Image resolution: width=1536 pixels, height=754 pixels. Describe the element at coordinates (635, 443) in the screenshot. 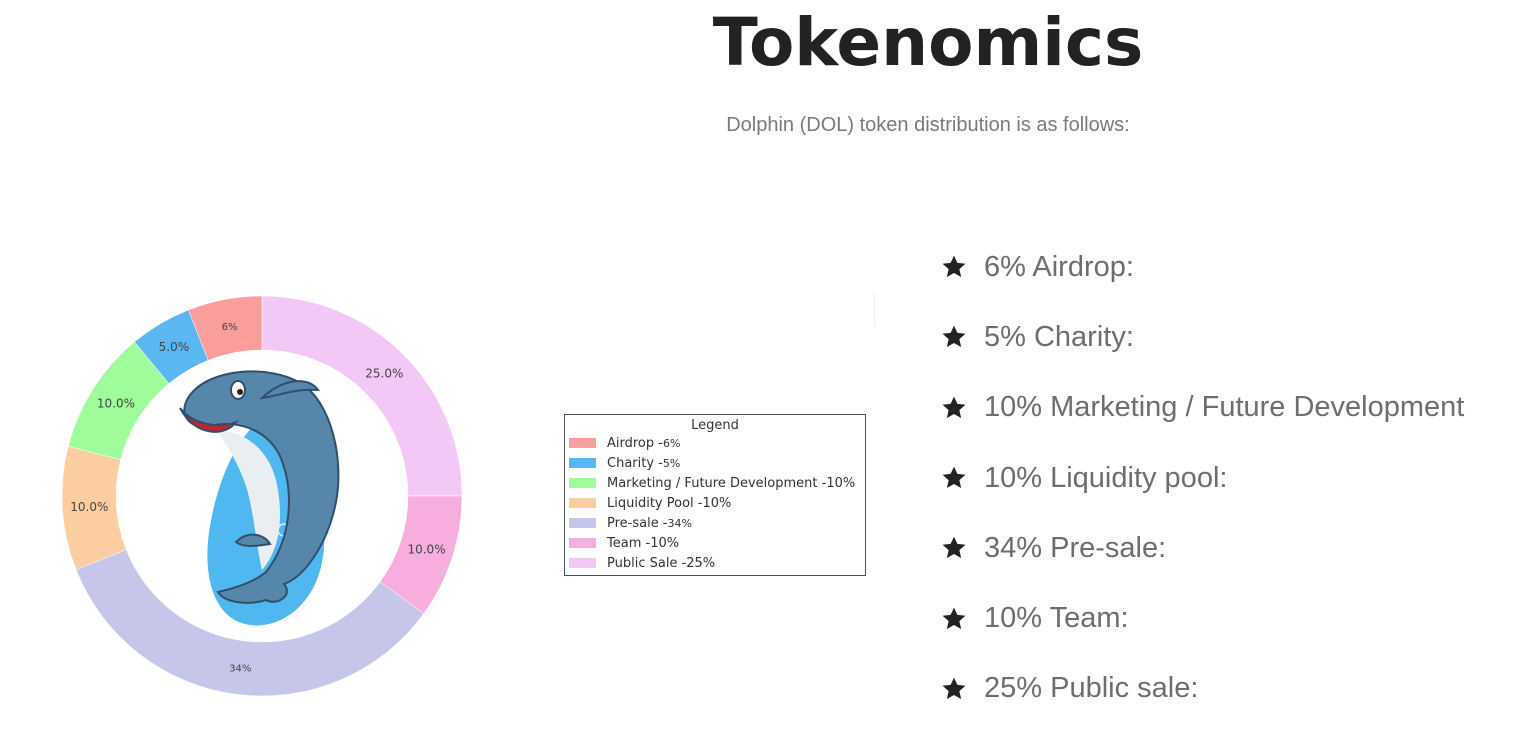

I see `legend-label: Airdrop -` at that location.